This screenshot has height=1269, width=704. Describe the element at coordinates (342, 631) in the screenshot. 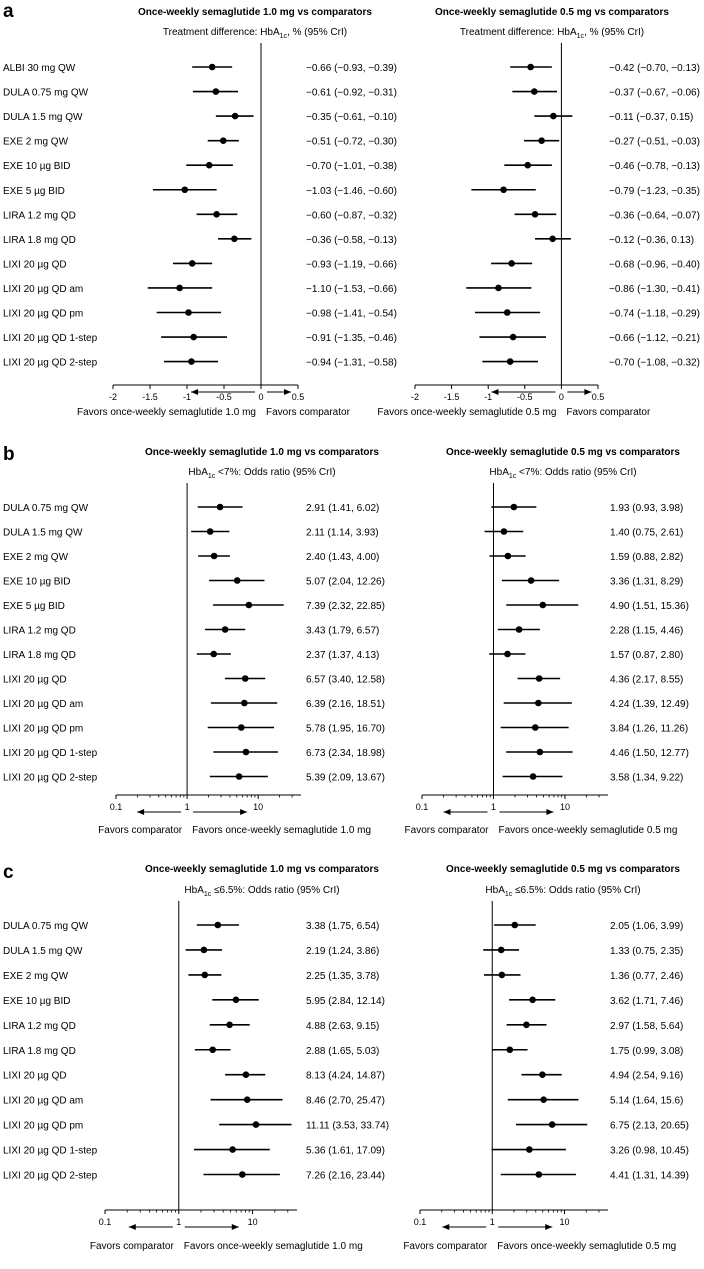

I see `estimate-label: 3.43 (1.79, 6.57)` at that location.